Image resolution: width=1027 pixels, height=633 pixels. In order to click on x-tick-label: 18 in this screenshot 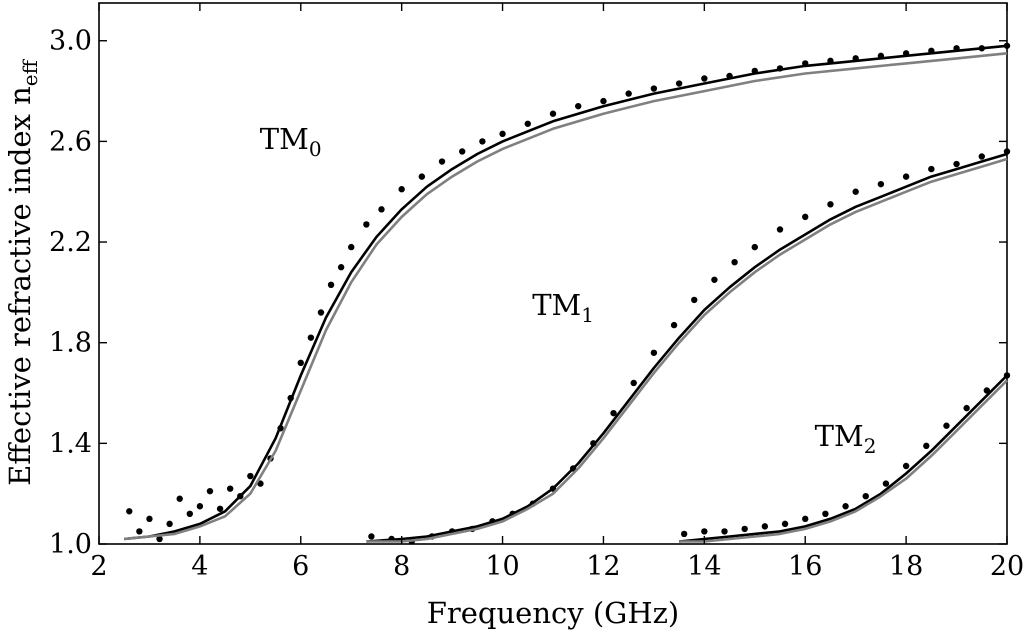, I will do `click(906, 566)`.